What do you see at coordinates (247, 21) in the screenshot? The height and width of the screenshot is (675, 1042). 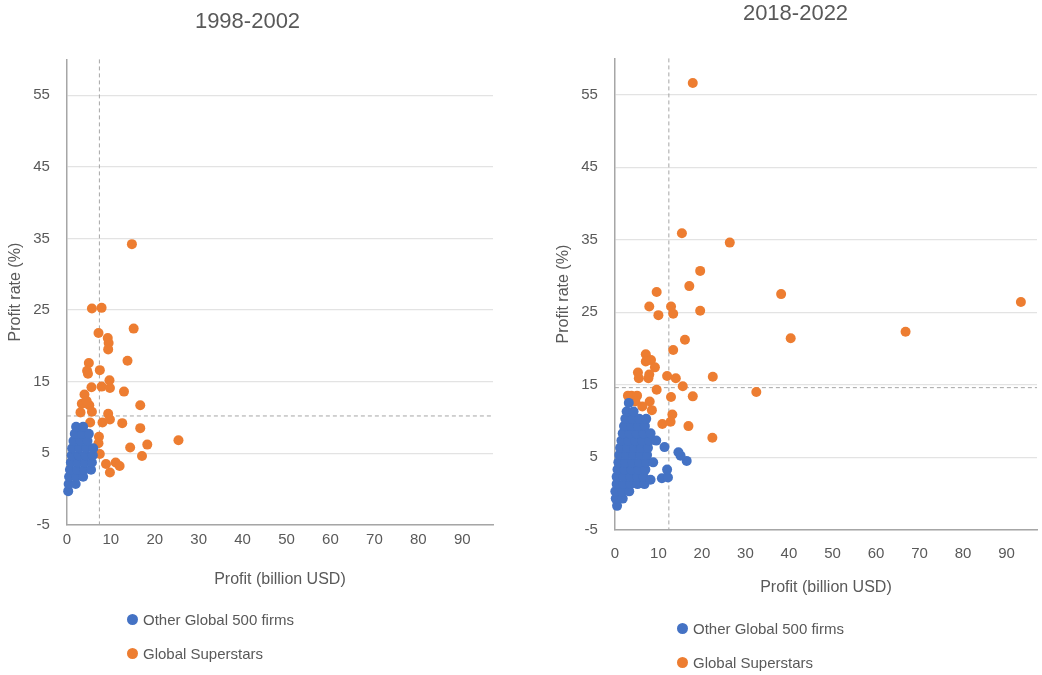 I see `chart-title: 1998-2002` at bounding box center [247, 21].